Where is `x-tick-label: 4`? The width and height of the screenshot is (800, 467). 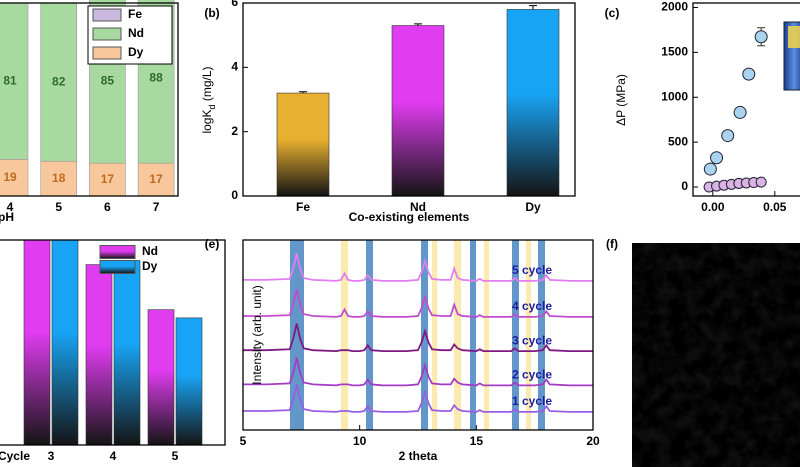 x-tick-label: 4 is located at coordinates (10, 207).